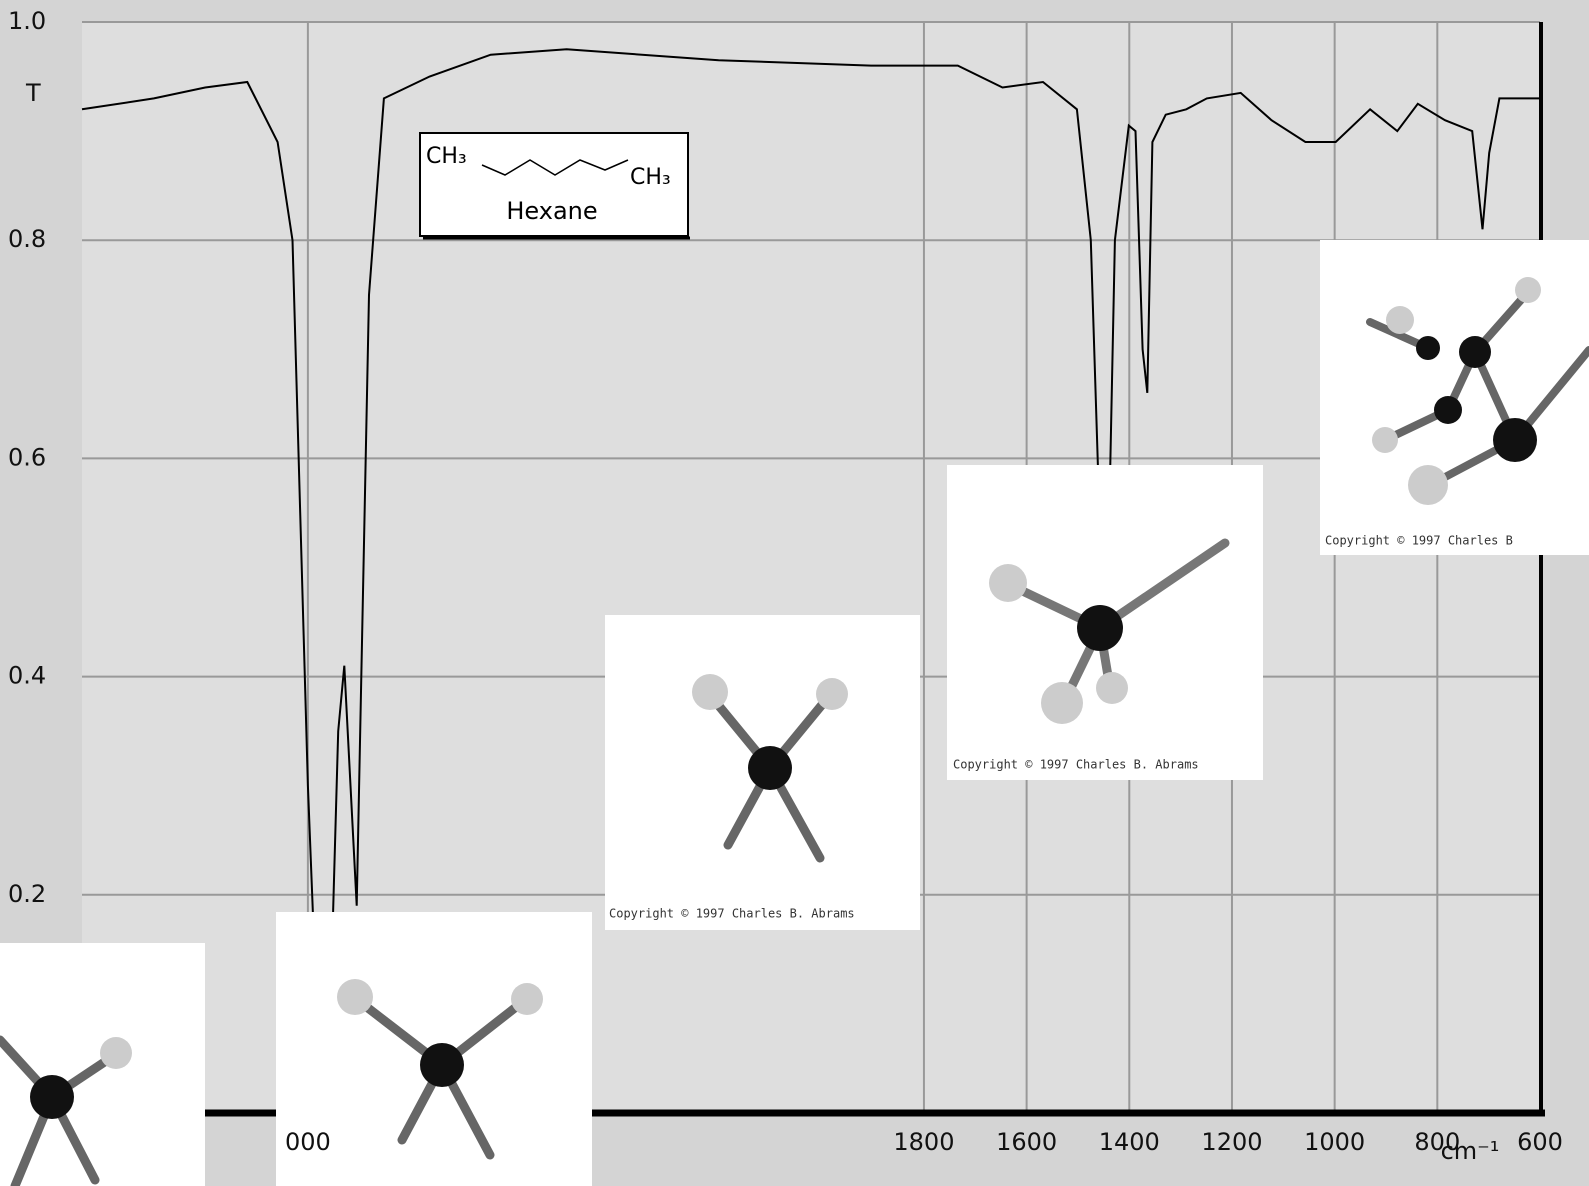 The width and height of the screenshot is (1589, 1186). I want to click on molecule-name: Hexane, so click(551, 211).